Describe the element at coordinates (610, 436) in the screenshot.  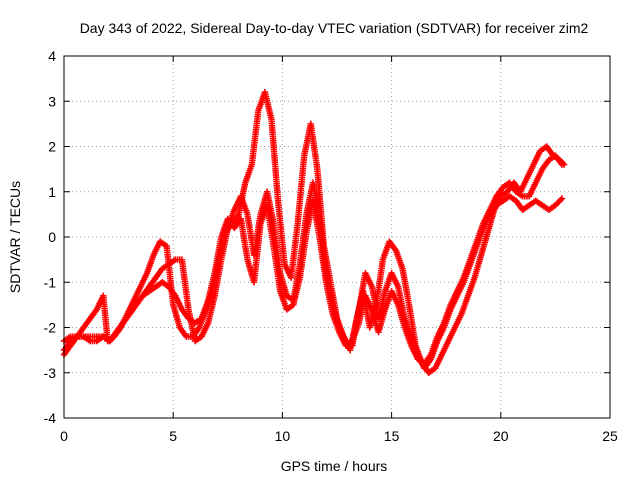
I see `x-tick-label: 25` at that location.